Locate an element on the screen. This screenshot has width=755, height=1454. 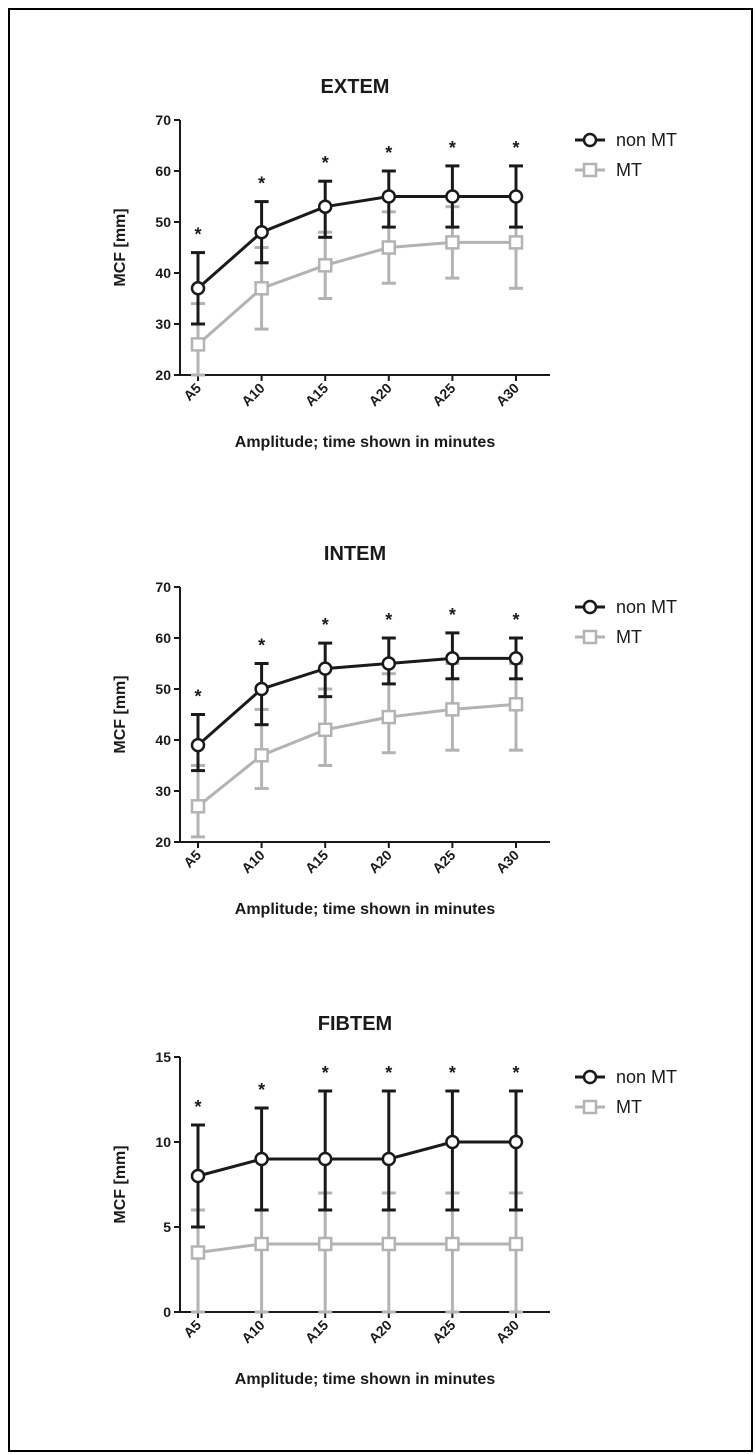
y-tick-label: 40 is located at coordinates (163, 740).